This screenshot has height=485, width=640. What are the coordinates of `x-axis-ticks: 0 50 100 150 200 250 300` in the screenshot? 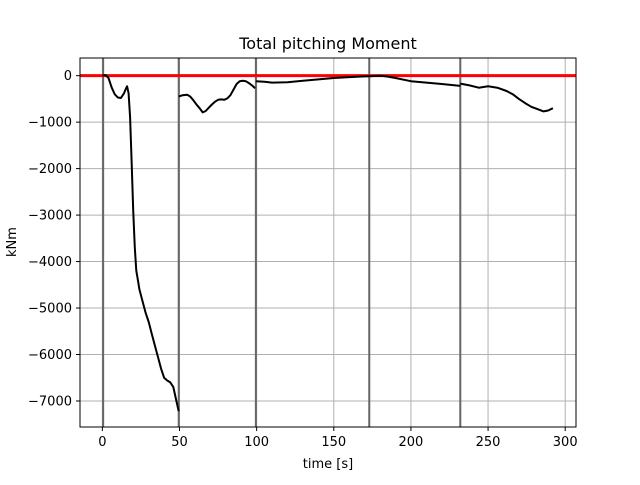 It's located at (338, 438).